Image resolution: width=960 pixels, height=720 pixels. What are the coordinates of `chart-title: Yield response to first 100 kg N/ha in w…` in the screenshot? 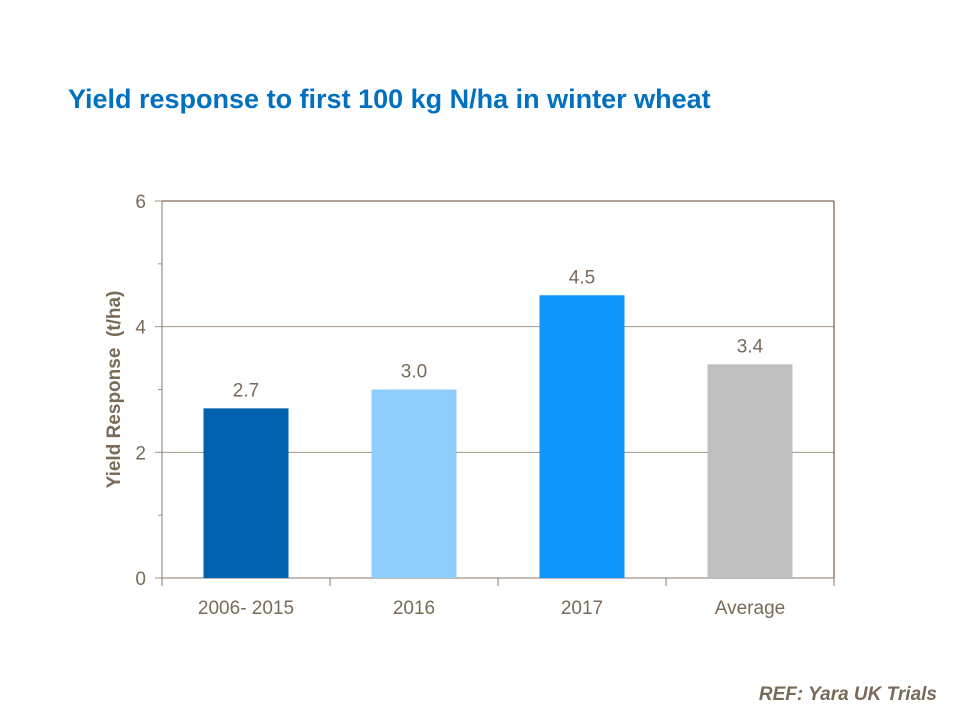 It's located at (389, 99).